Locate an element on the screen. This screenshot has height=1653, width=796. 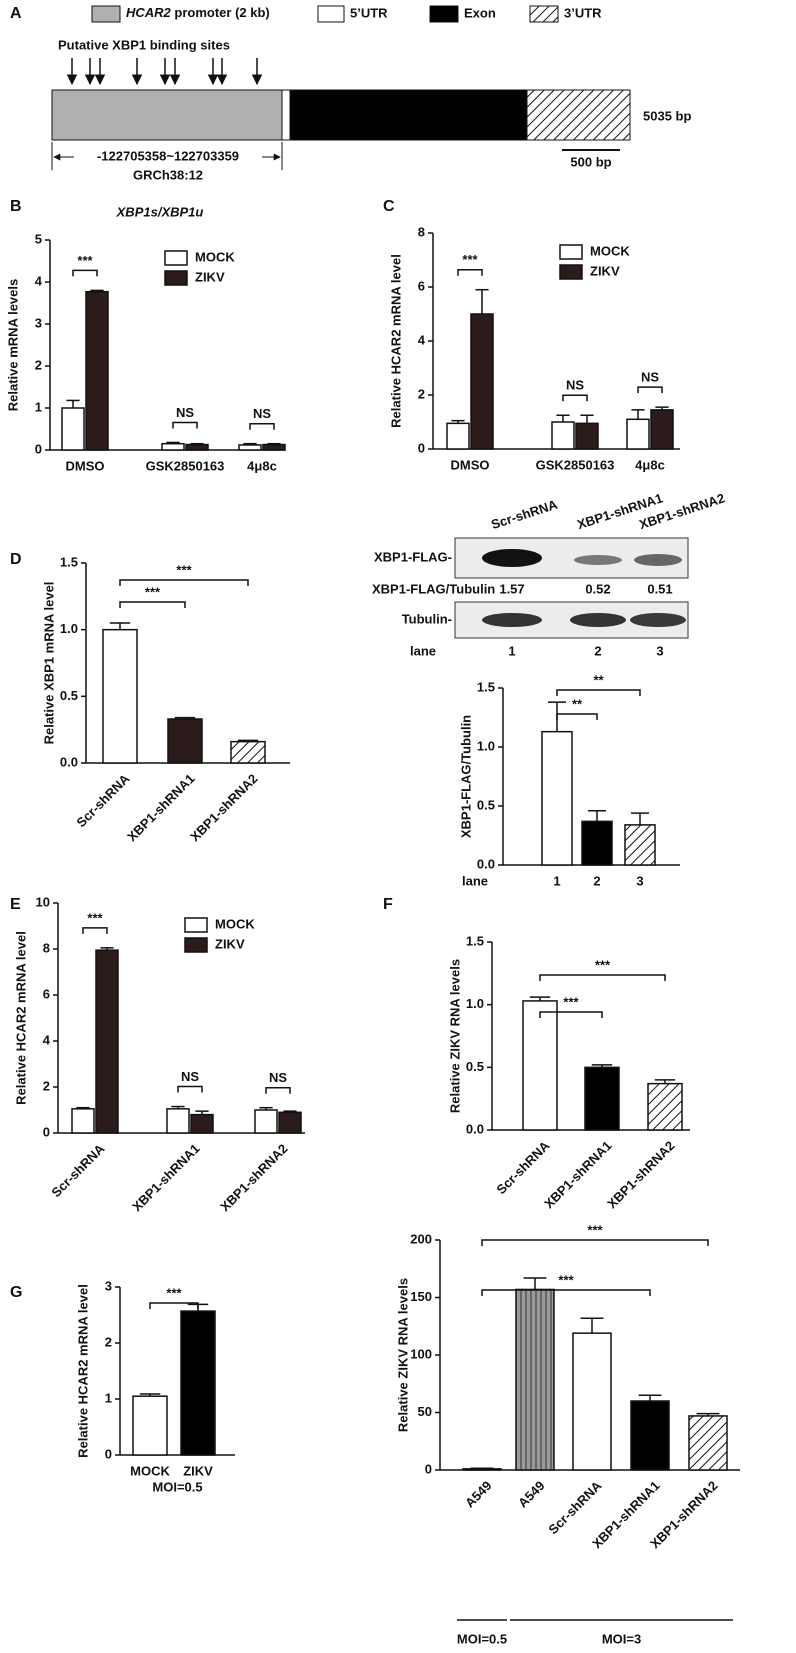
significance-label: ** is located at coordinates (577, 703).